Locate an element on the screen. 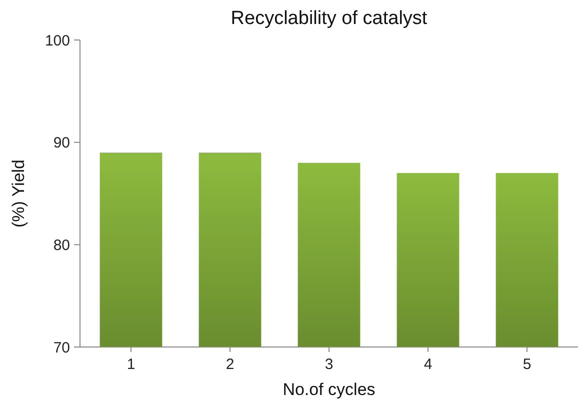 The image size is (586, 401). y-tick-label: 90 is located at coordinates (61, 143).